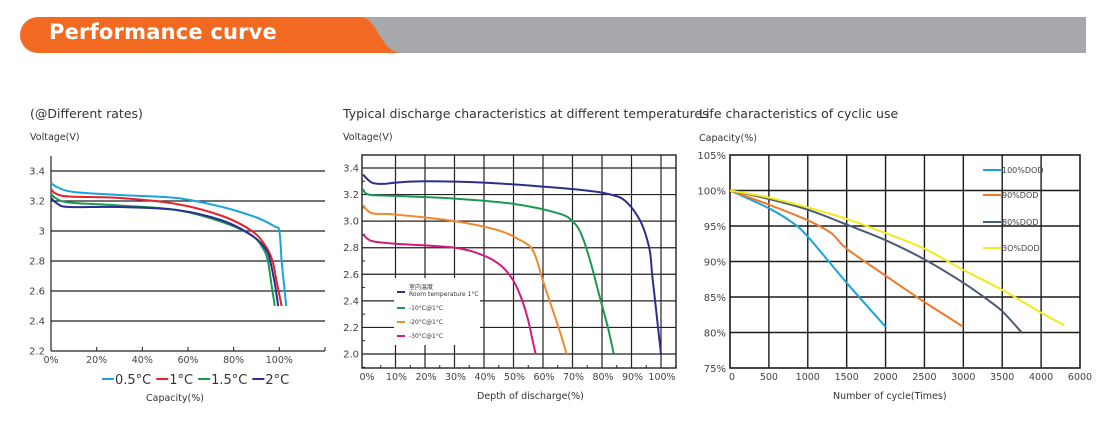 This screenshot has width=1104, height=430. Describe the element at coordinates (426, 336) in the screenshot. I see `legend-label: -30°C@1°C` at that location.